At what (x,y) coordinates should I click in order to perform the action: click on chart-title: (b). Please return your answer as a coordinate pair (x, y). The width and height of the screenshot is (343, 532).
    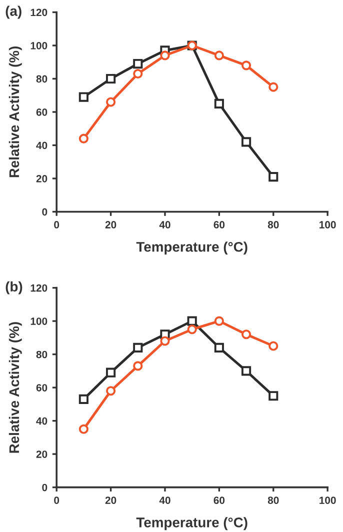
    Looking at the image, I should click on (14, 287).